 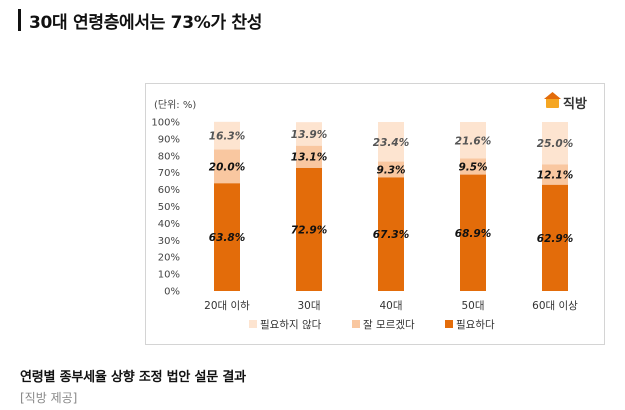 I want to click on house-icon-body, so click(x=552, y=102).